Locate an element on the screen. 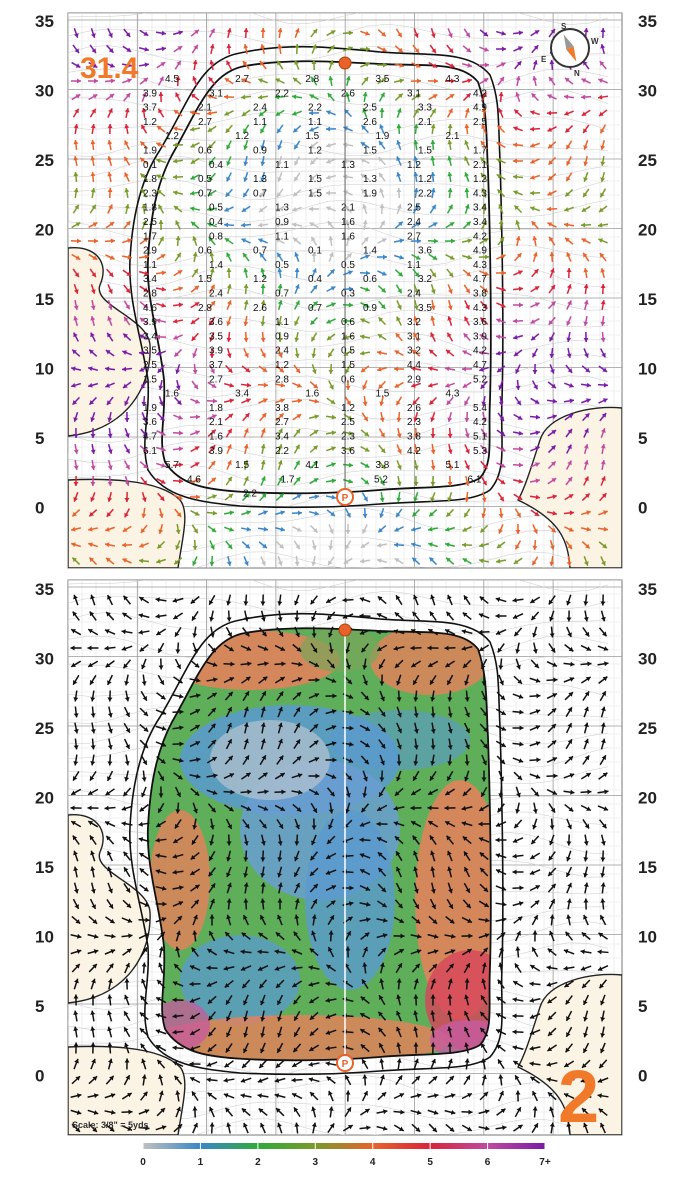  slope-value: 6.1 is located at coordinates (475, 479).